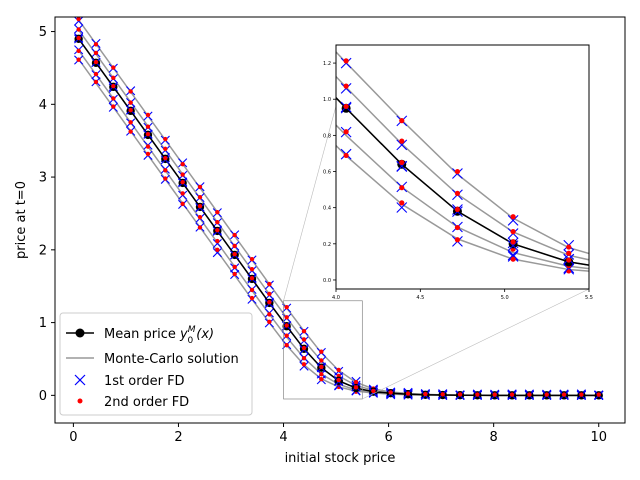  I want to click on y-tick-label: 0, so click(43, 396).